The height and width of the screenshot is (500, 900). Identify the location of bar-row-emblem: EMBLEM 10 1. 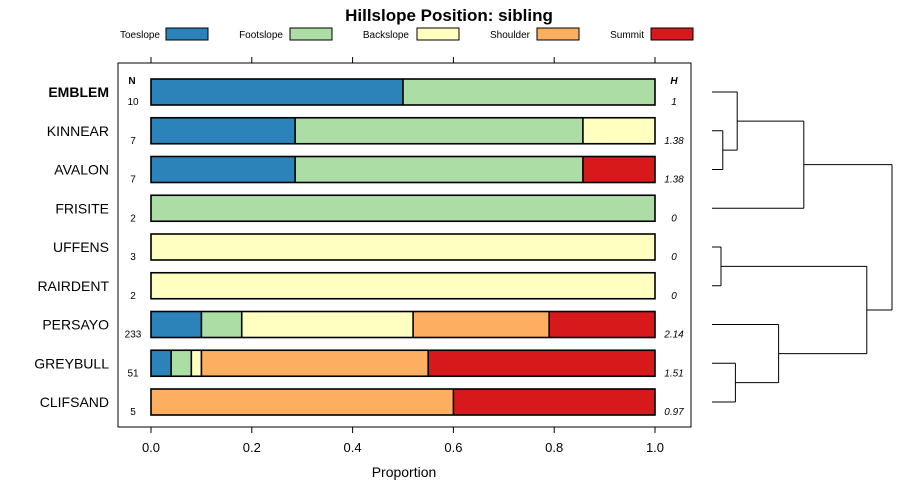
(362, 93).